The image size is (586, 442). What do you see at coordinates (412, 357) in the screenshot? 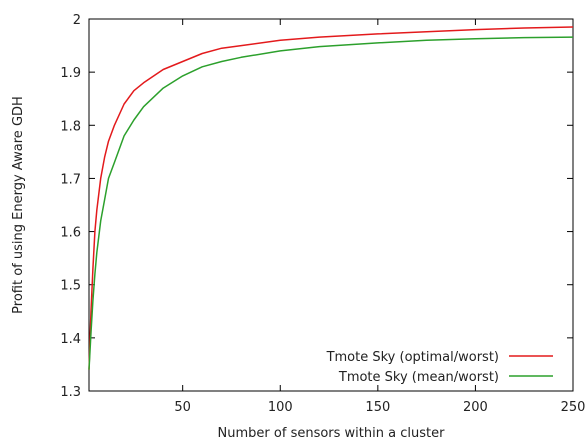
I see `legend-label-1: Tmote Sky (optimal/worst)` at bounding box center [412, 357].